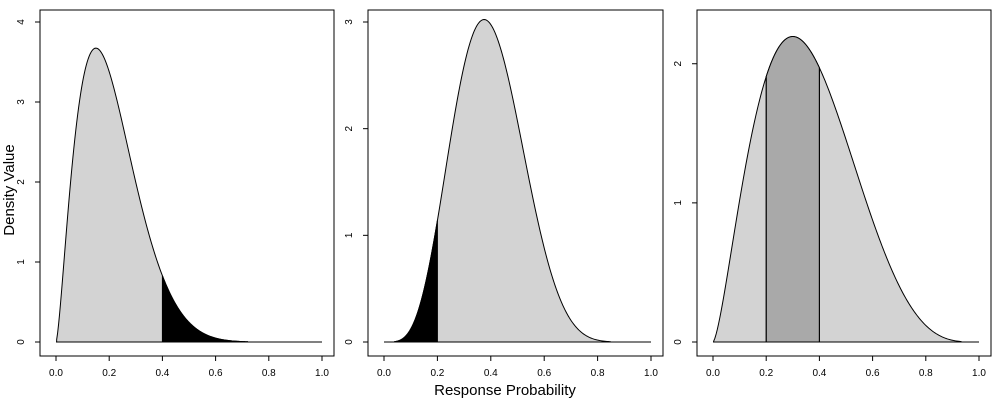 The width and height of the screenshot is (1000, 400). Describe the element at coordinates (152, 195) in the screenshot. I see `density-area` at that location.